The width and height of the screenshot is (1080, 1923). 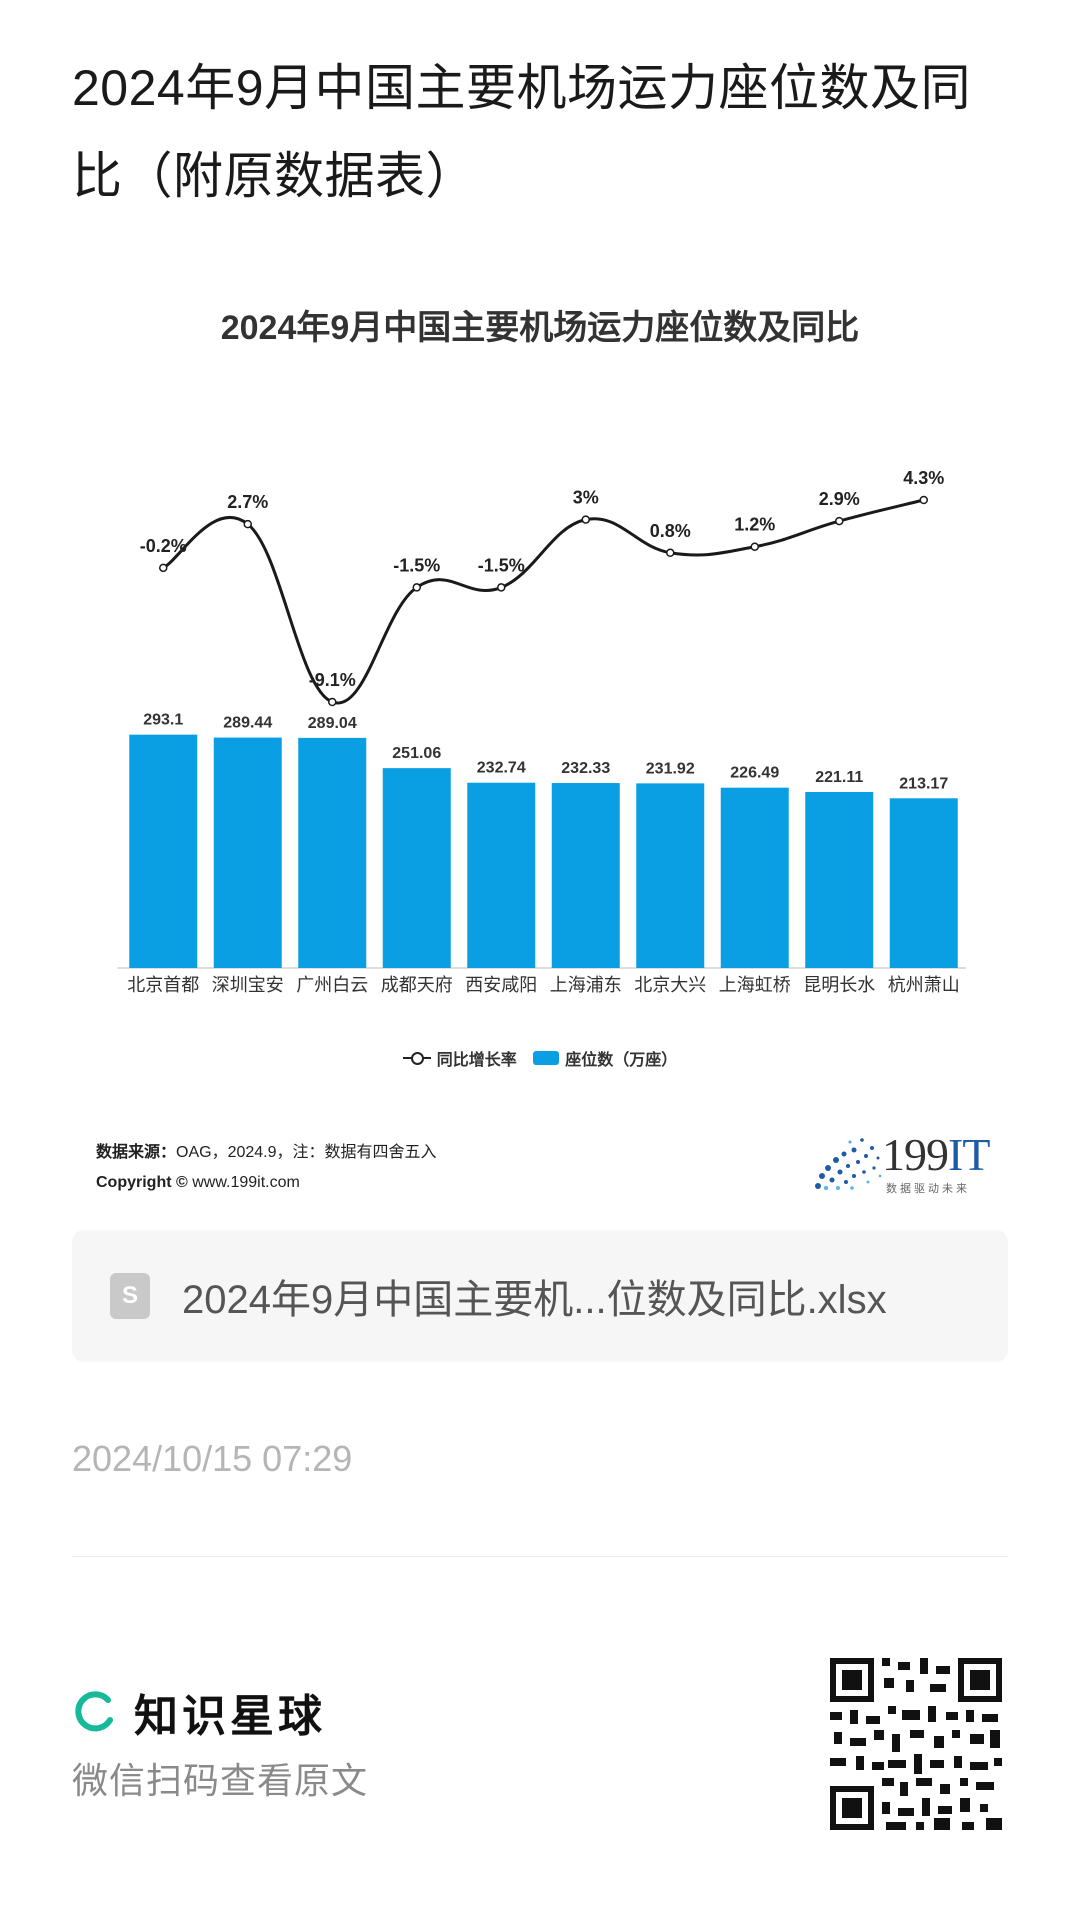 I want to click on growth-rate-label: 4.3%, so click(x=923, y=478).